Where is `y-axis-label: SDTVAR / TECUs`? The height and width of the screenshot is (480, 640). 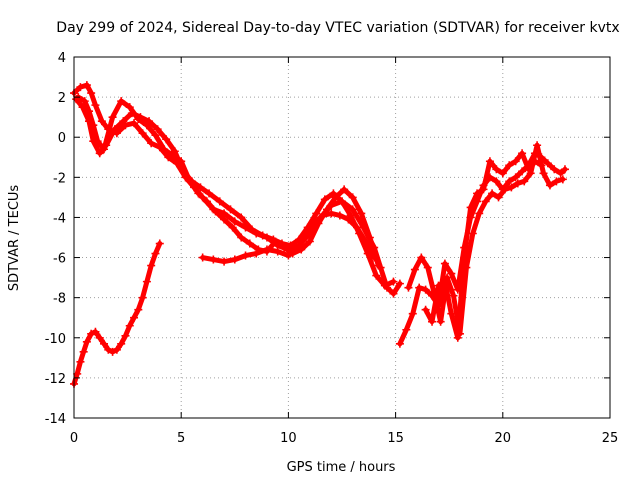 y-axis-label: SDTVAR / TECUs is located at coordinates (14, 238).